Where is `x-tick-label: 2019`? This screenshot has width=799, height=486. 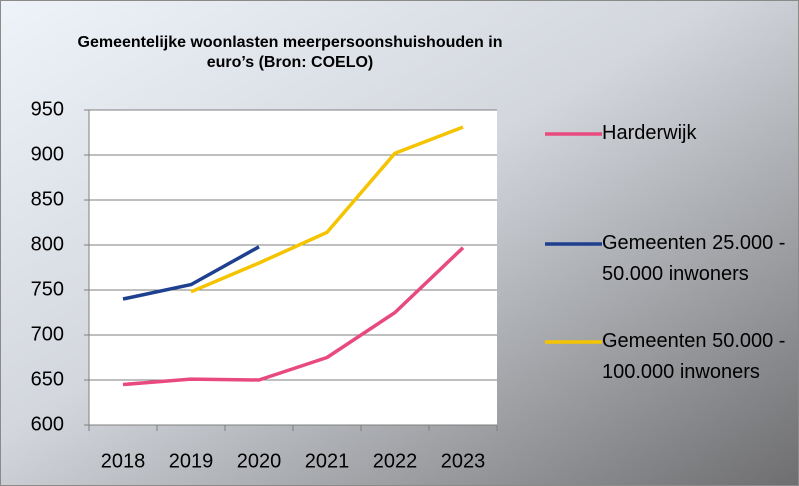 x-tick-label: 2019 is located at coordinates (191, 461).